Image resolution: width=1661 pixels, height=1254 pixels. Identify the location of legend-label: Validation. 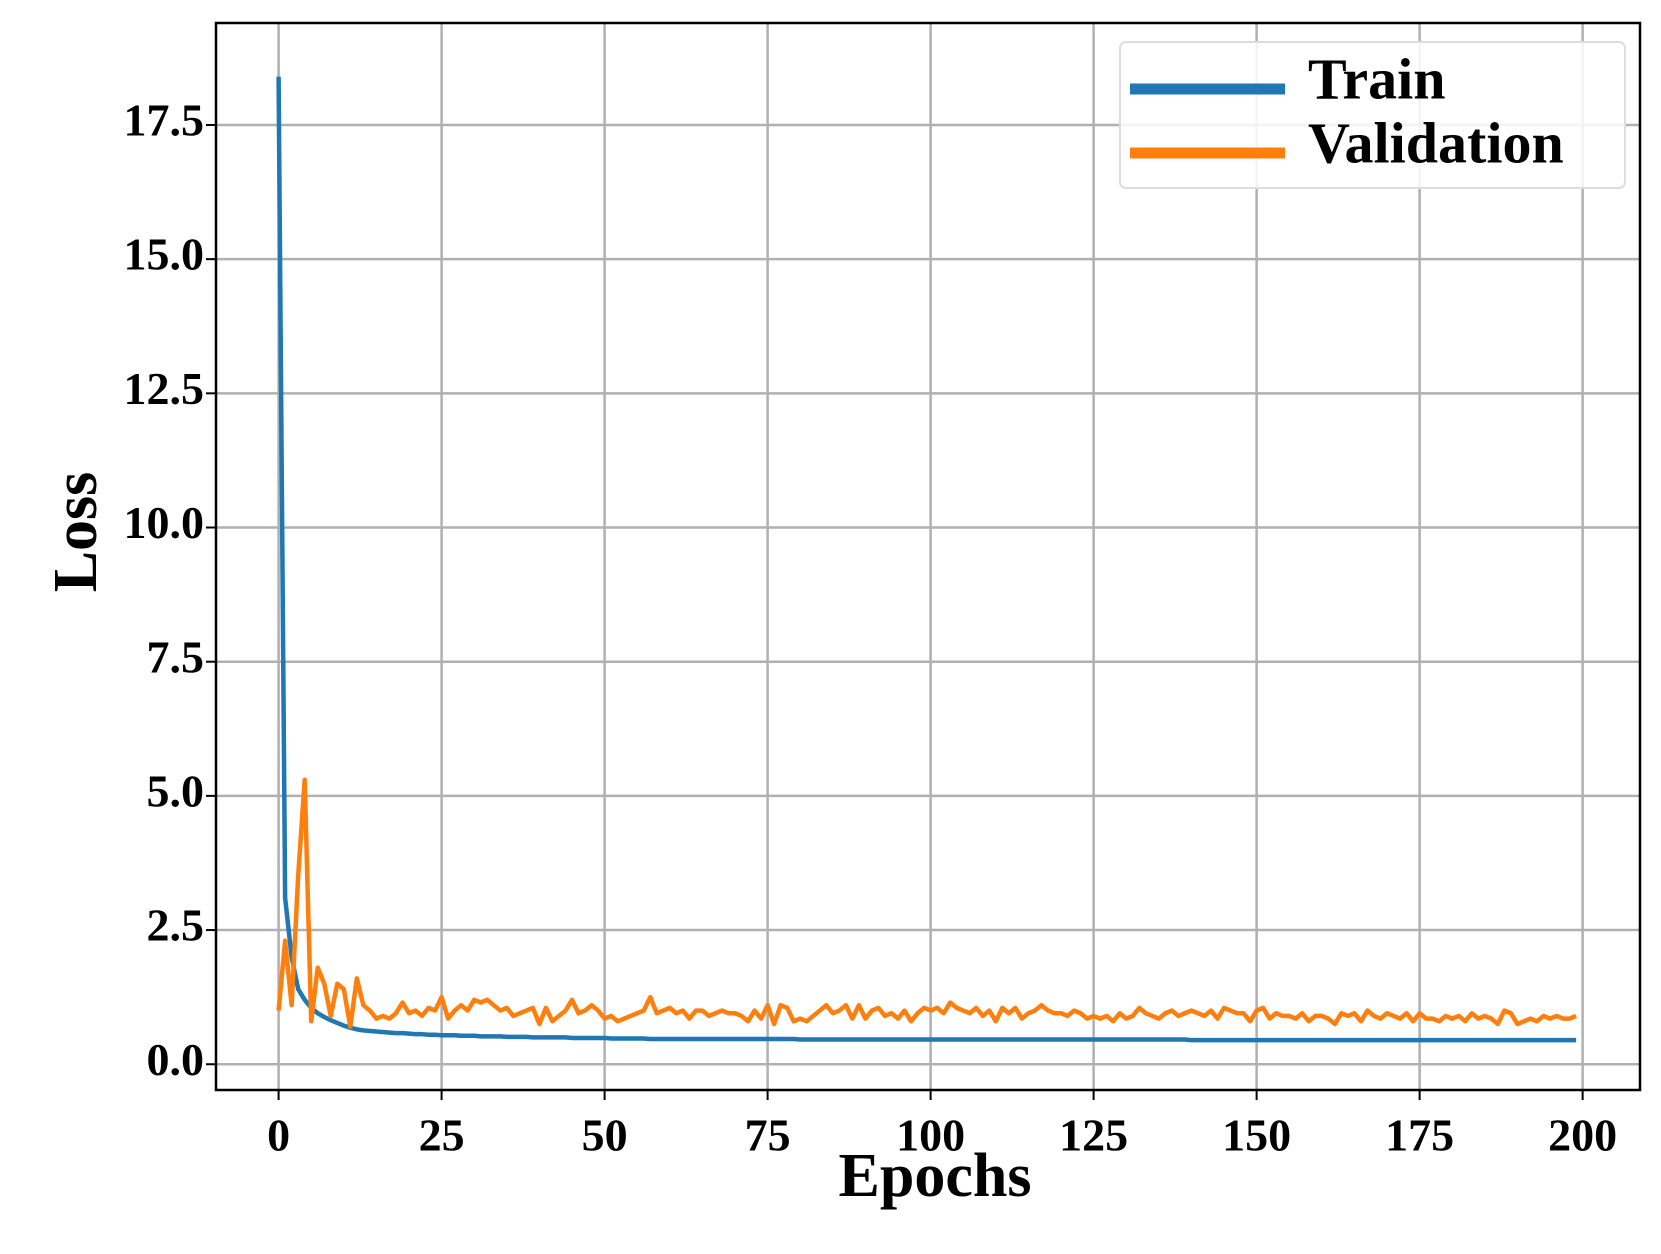
(1436, 142).